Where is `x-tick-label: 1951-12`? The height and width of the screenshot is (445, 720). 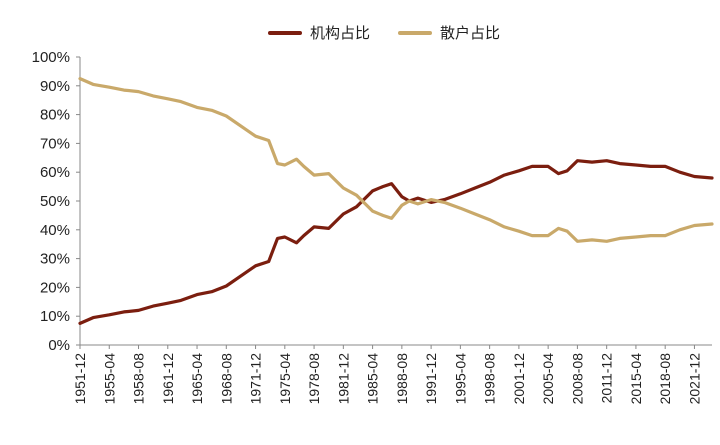
x-tick-label: 1951-12 is located at coordinates (80, 379).